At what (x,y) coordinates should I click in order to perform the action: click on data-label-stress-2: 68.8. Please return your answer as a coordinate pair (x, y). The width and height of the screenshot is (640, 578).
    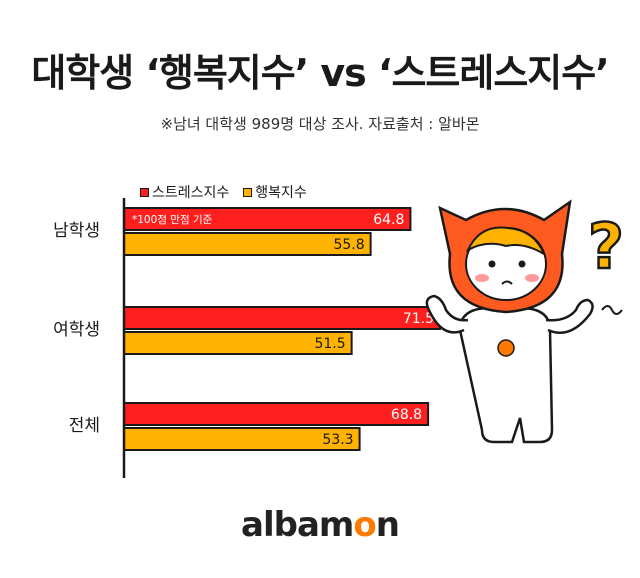
    Looking at the image, I should click on (406, 415).